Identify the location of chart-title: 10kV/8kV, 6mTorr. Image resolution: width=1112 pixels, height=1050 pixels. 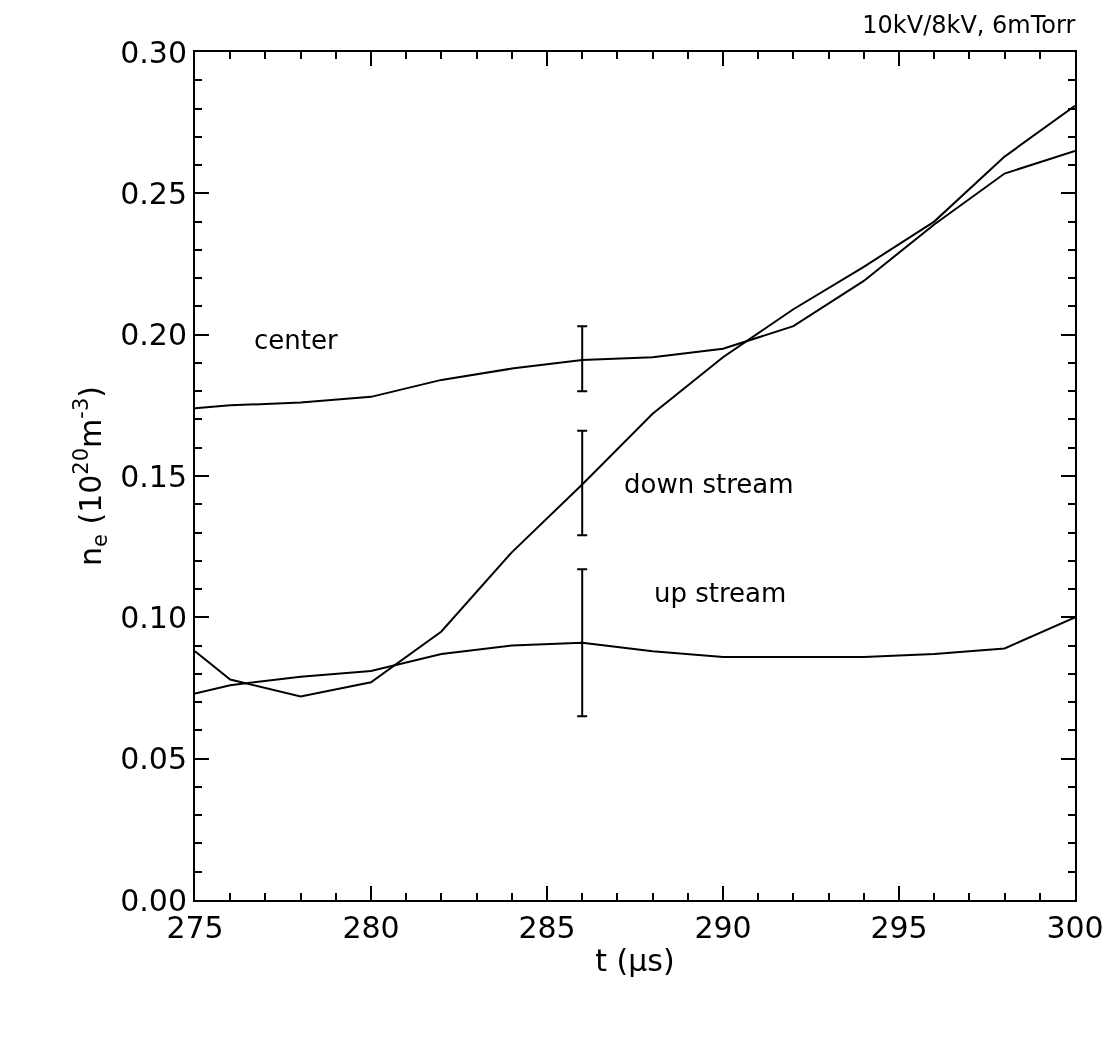
(969, 24).